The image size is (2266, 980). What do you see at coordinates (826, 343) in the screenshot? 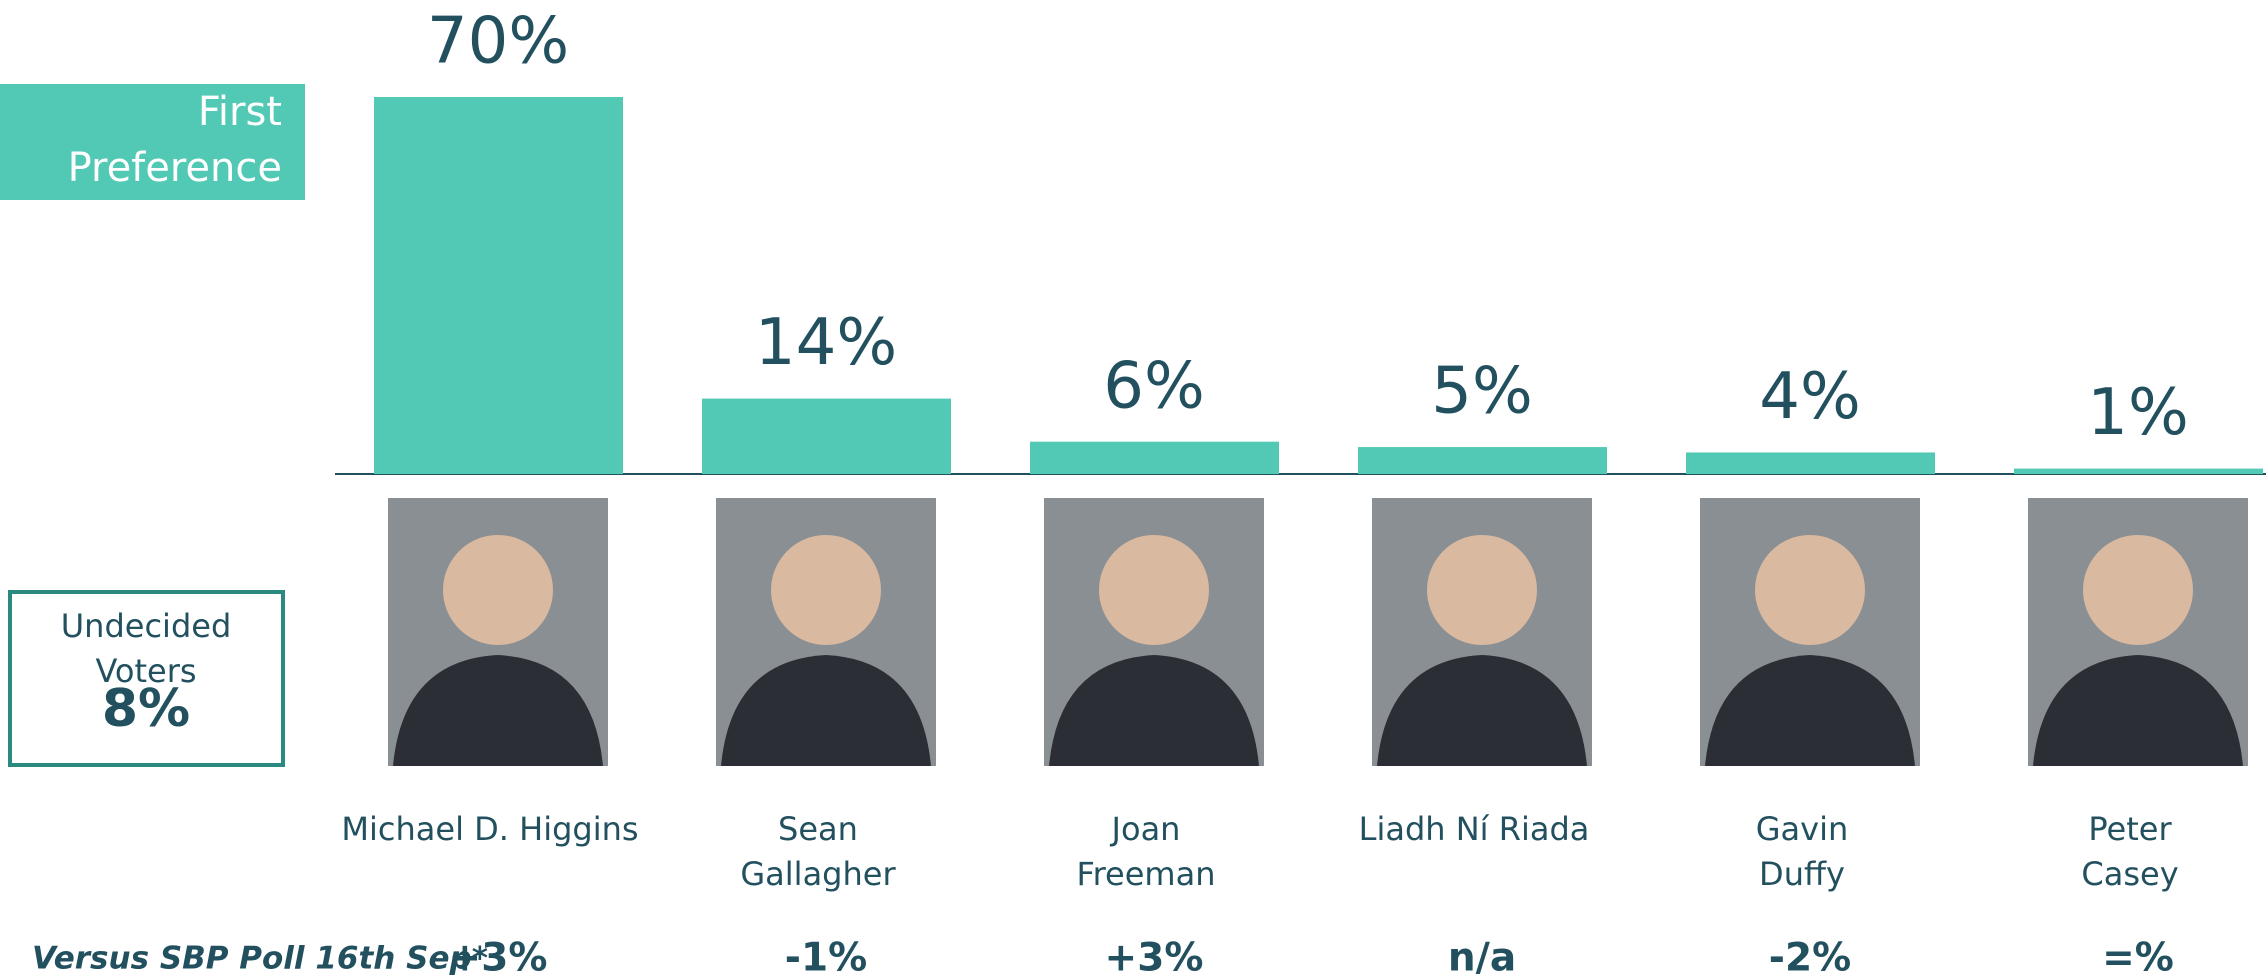
I see `value-label: 14%` at bounding box center [826, 343].